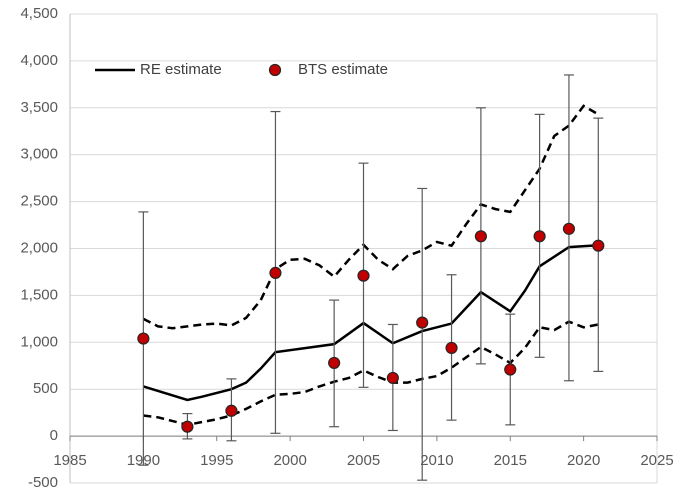  Describe the element at coordinates (181, 69) in the screenshot. I see `legend-label: RE estimate` at that location.